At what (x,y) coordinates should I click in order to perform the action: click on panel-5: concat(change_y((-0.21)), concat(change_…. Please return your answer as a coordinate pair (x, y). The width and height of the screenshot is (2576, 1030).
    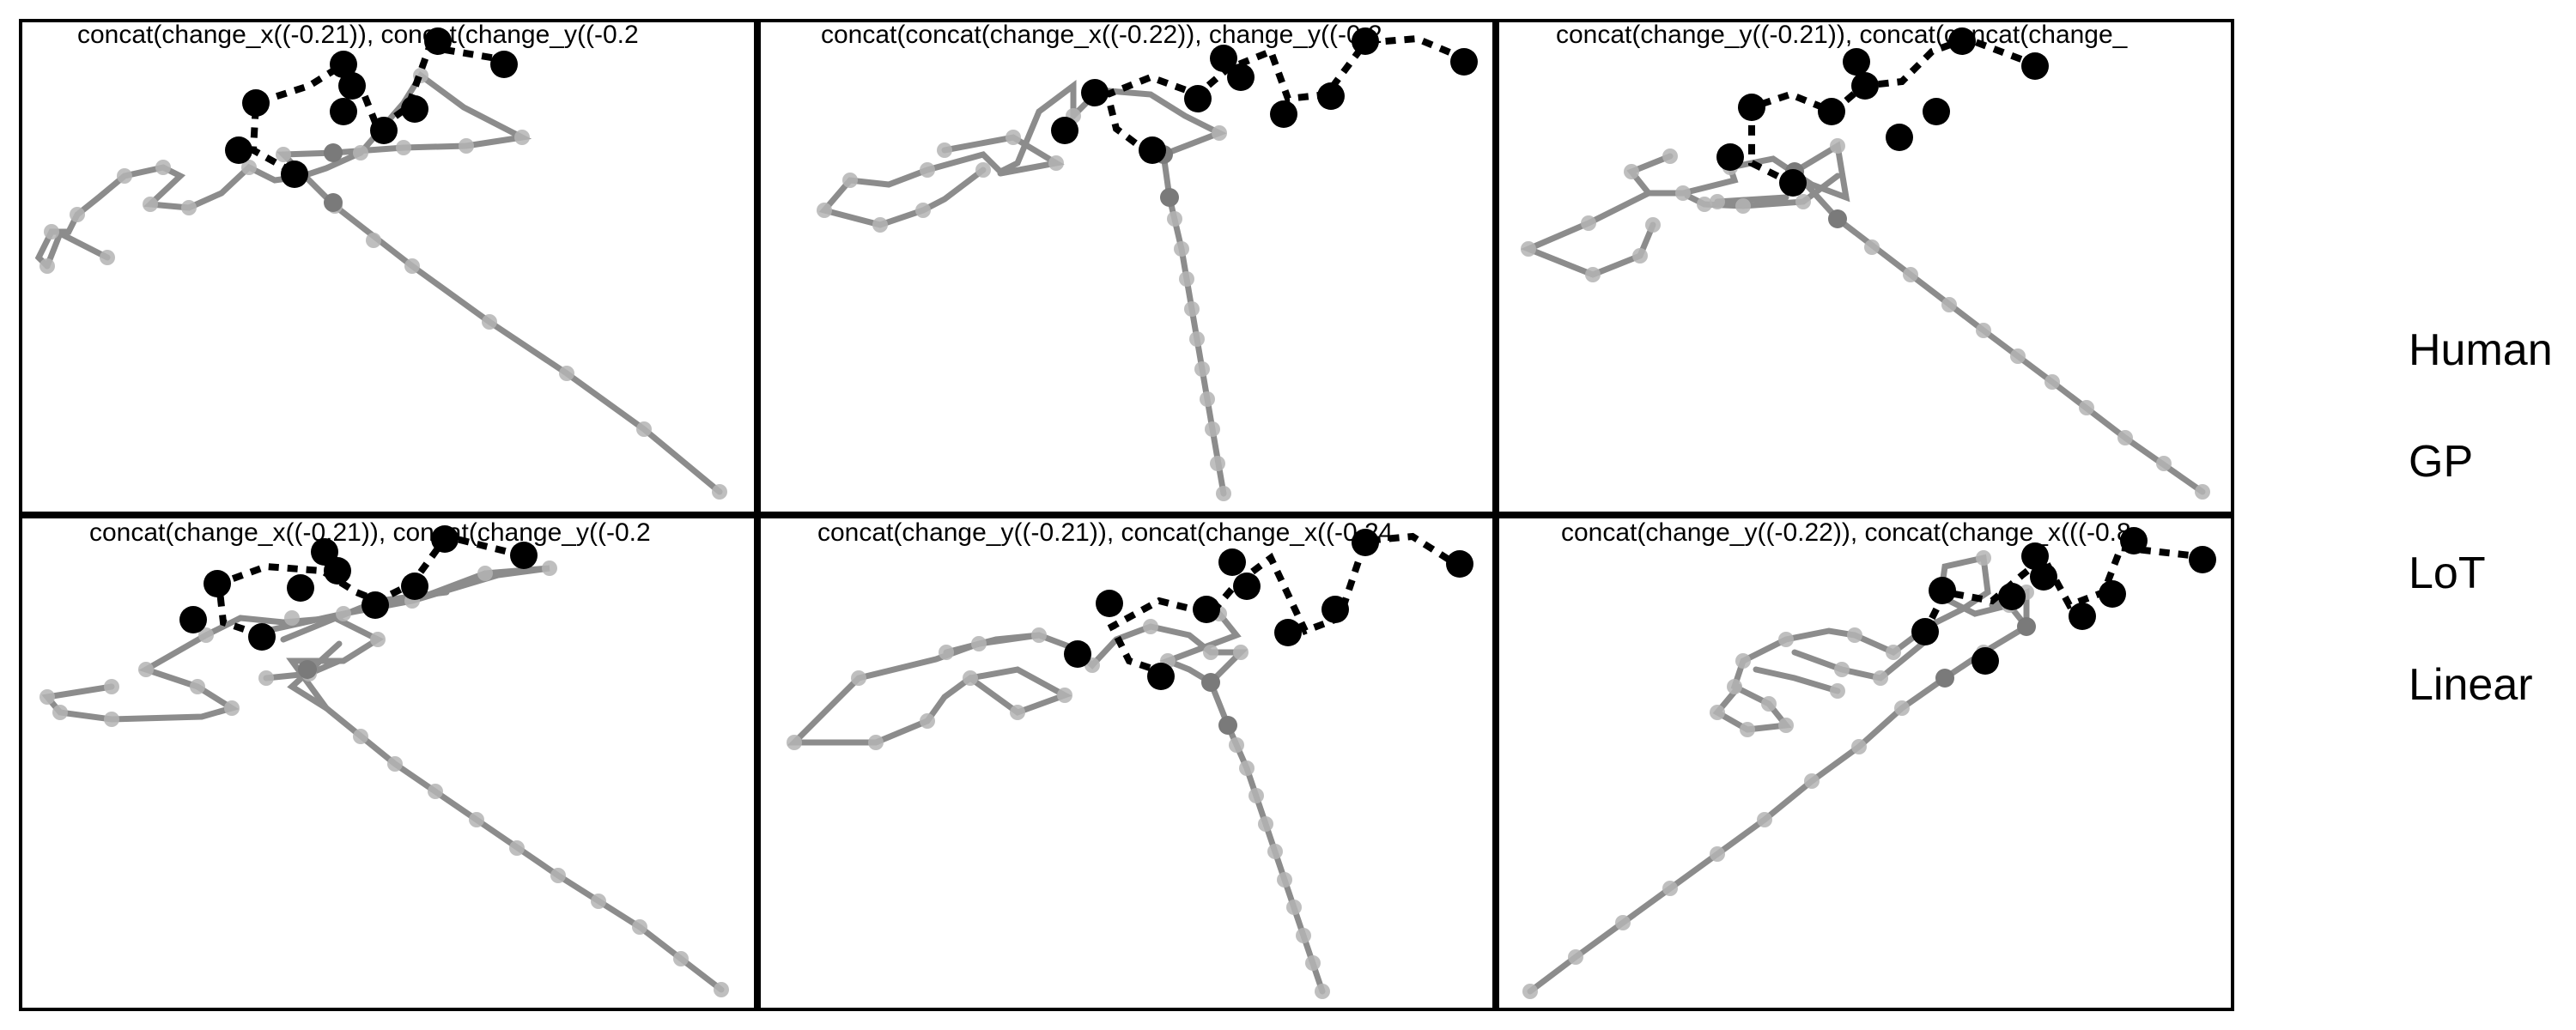
    Looking at the image, I should click on (1126, 763).